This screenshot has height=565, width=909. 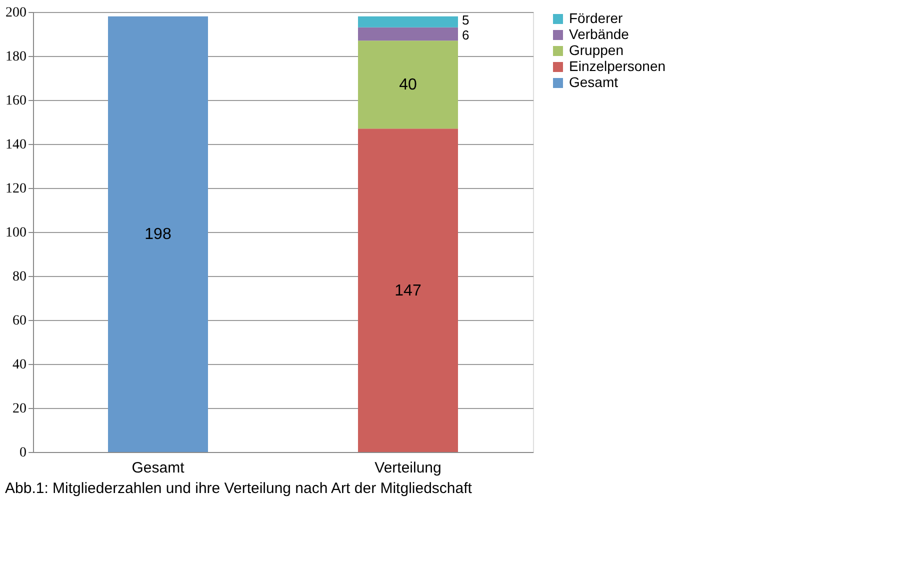 What do you see at coordinates (19, 365) in the screenshot?
I see `y-tick-label: 40` at bounding box center [19, 365].